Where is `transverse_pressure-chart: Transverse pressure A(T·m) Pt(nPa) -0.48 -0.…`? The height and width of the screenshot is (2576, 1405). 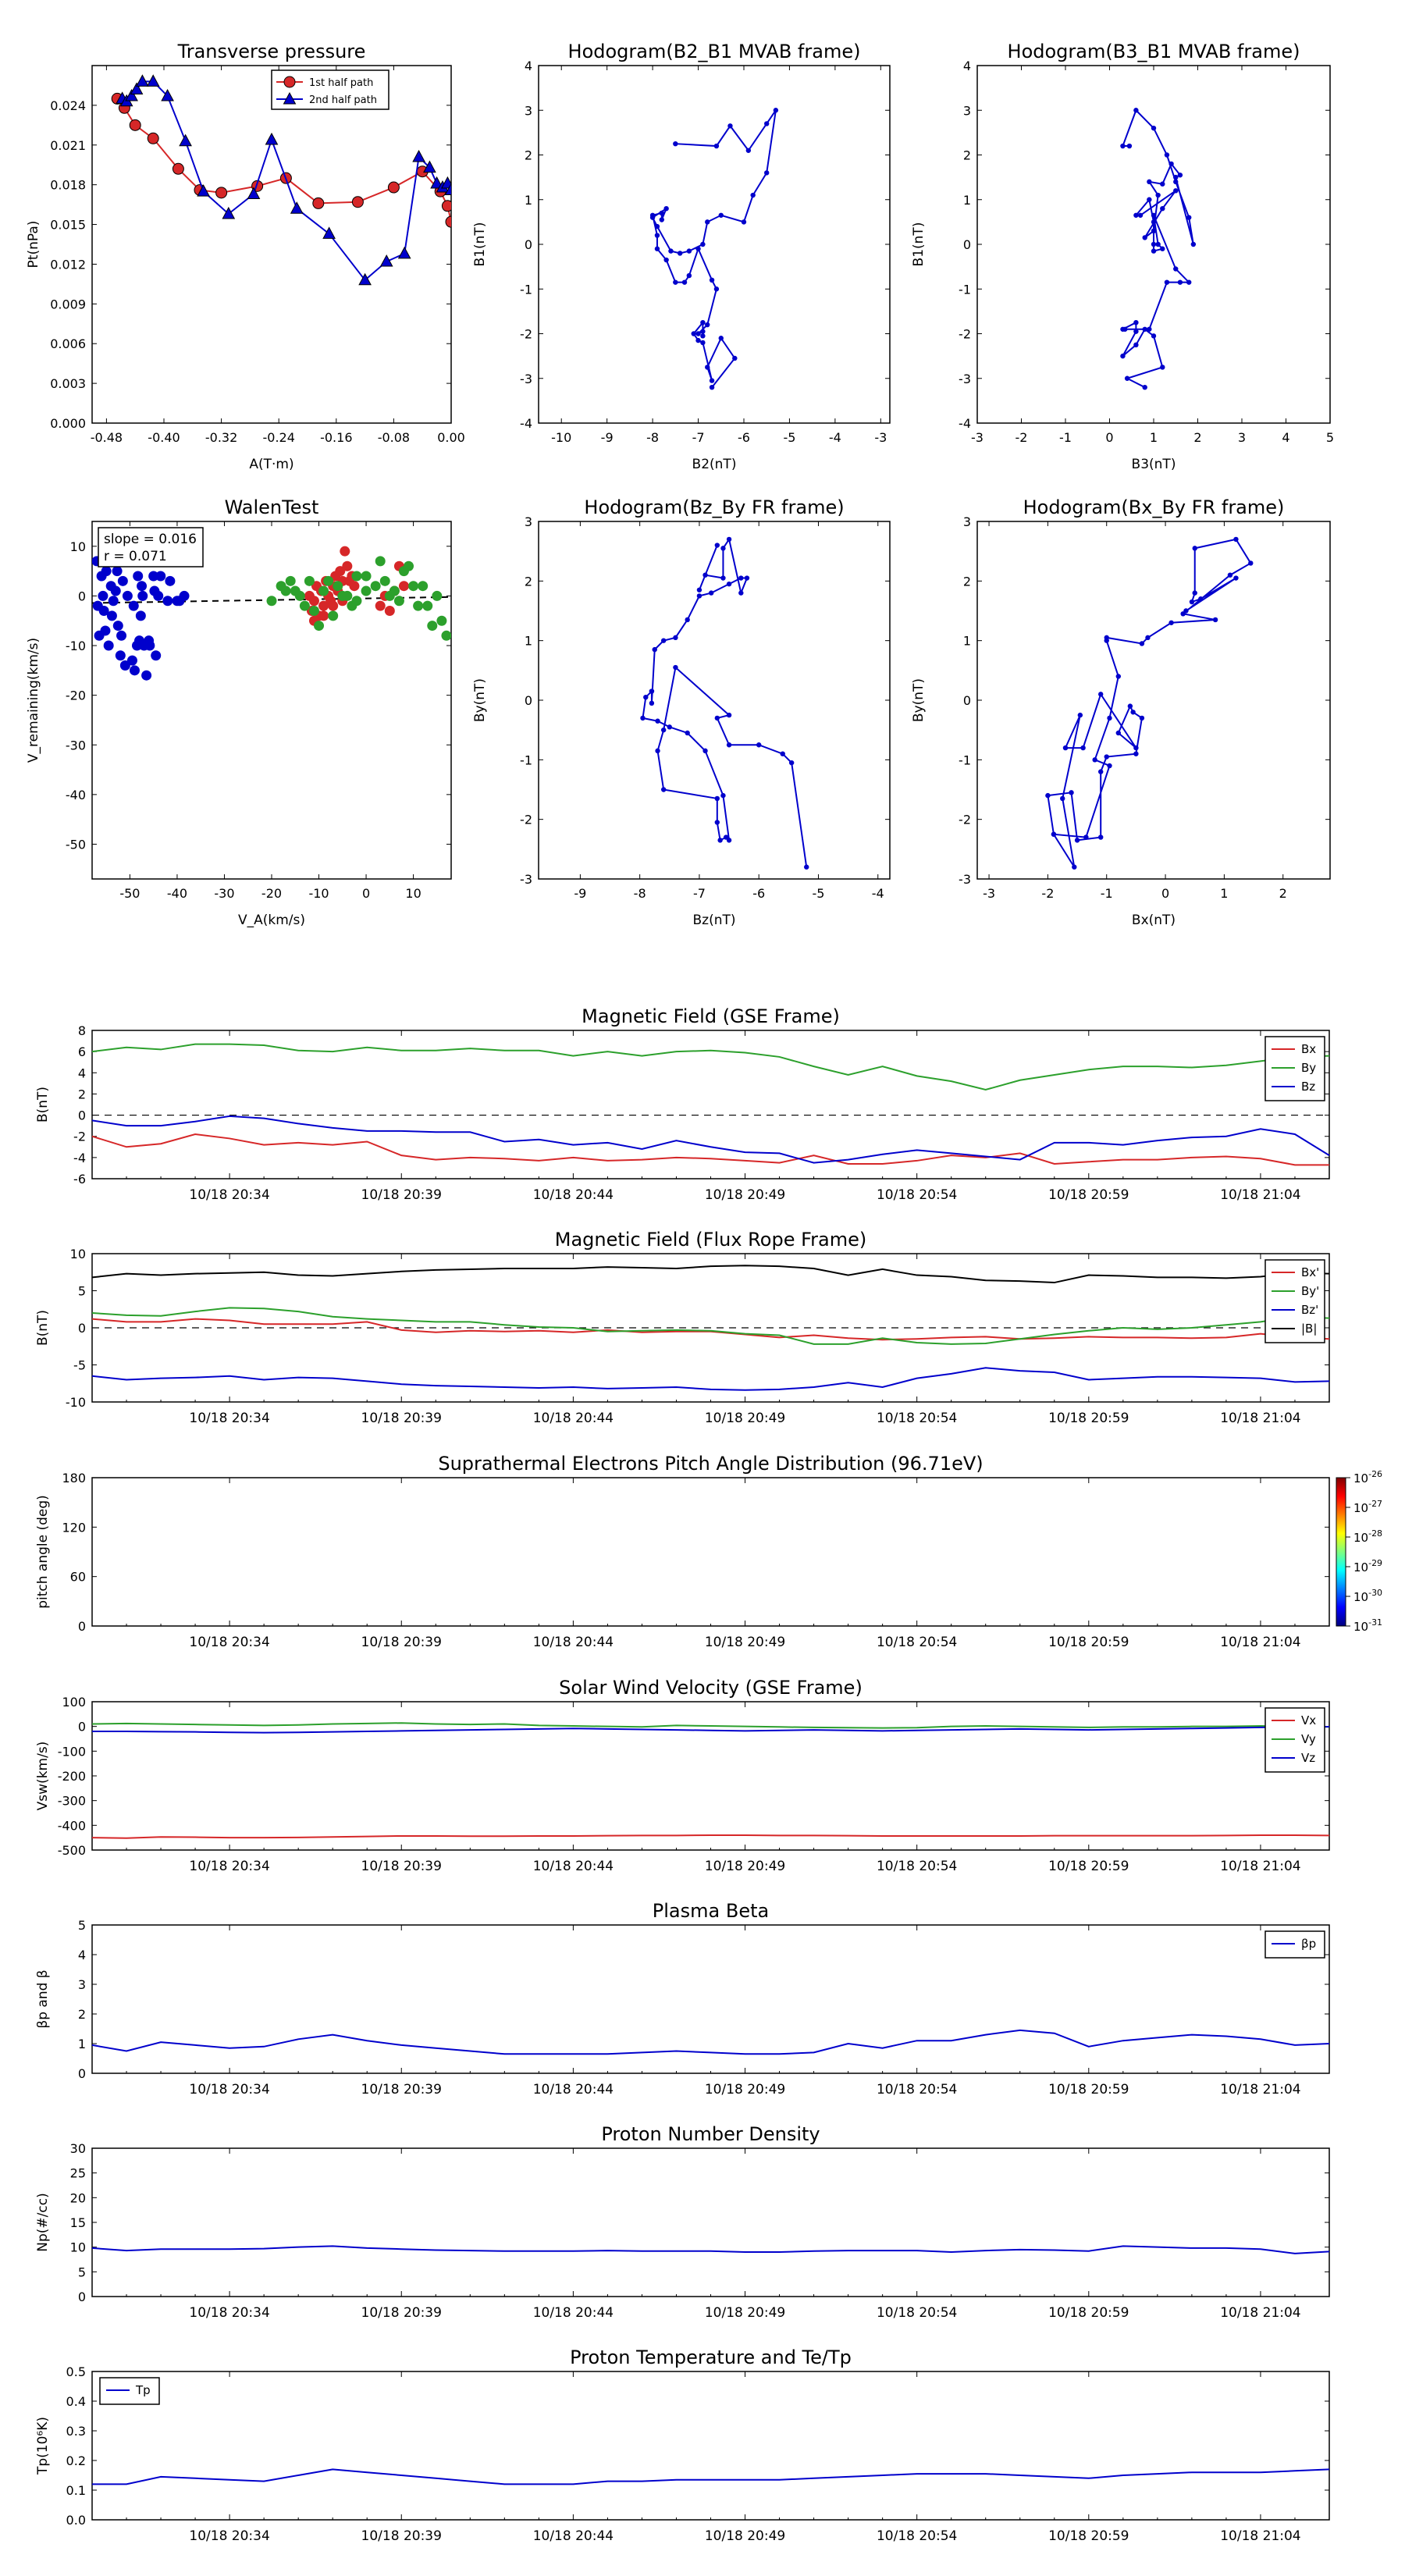
transverse_pressure-chart: Transverse pressure A(T·m) Pt(nPa) -0.48 -0.… is located at coordinates (245, 256).